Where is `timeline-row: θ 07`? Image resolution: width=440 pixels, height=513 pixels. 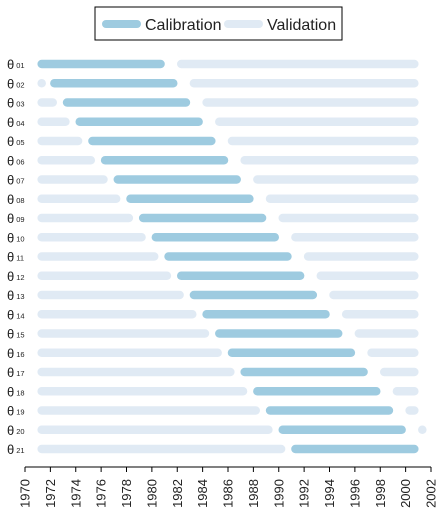 timeline-row: θ 07 is located at coordinates (213, 180).